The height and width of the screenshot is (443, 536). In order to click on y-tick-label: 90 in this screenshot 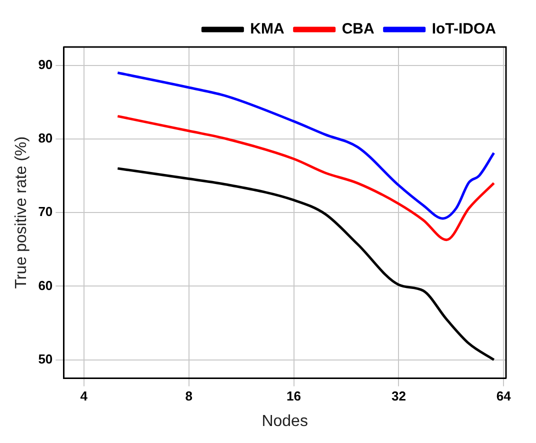, I will do `click(45, 64)`.